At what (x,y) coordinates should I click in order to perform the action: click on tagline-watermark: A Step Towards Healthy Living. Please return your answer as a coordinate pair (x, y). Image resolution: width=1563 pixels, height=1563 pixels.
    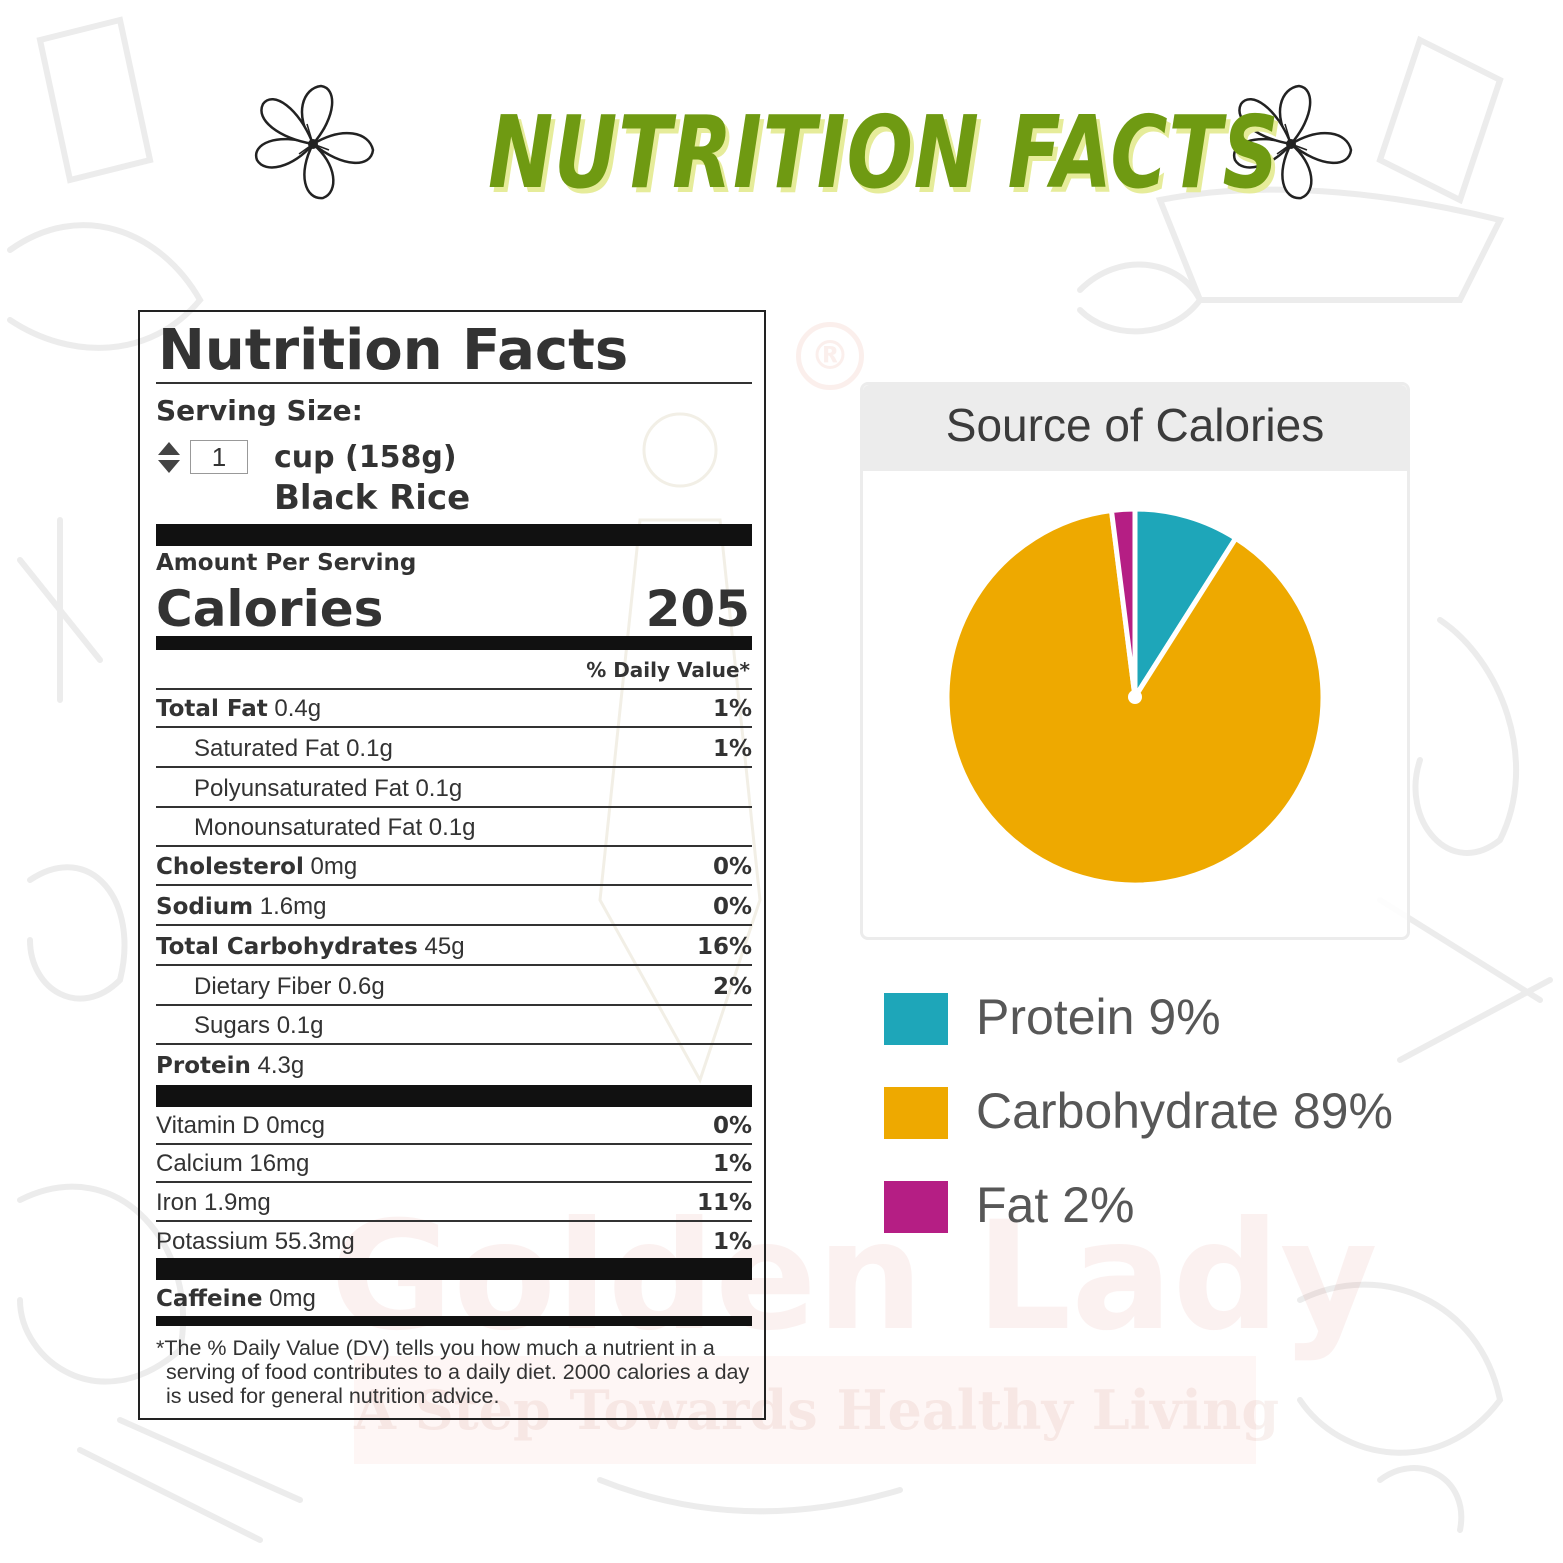
    Looking at the image, I should click on (817, 1410).